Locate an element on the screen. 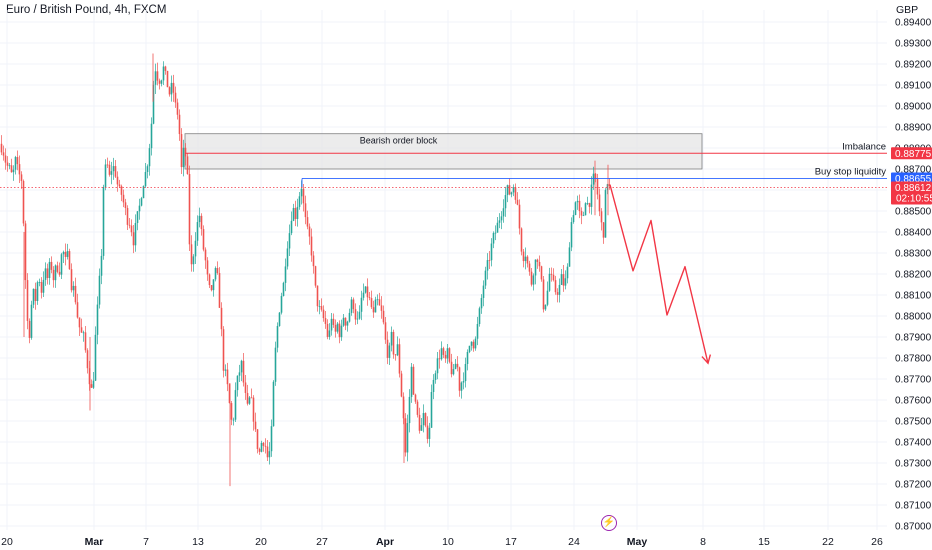 This screenshot has height=550, width=932. y-tick-label: 0.88300 is located at coordinates (913, 254).